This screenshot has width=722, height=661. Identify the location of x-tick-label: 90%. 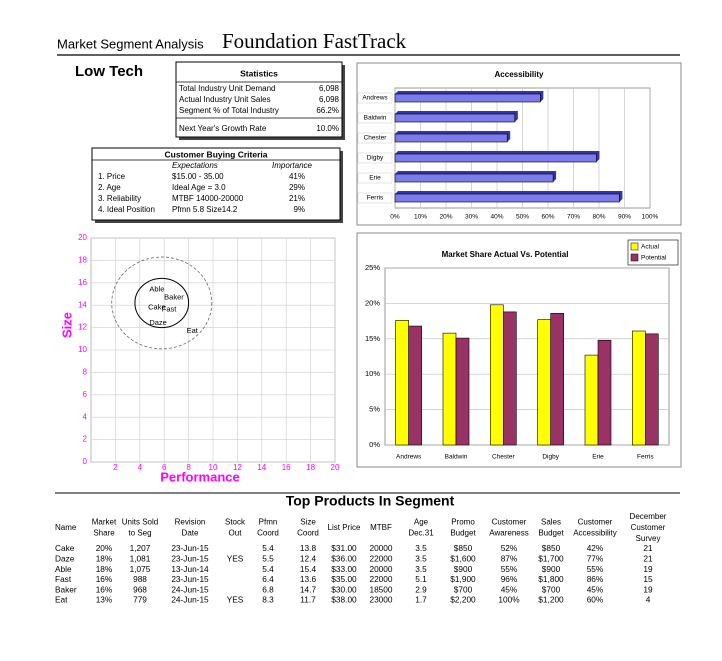
(624, 217).